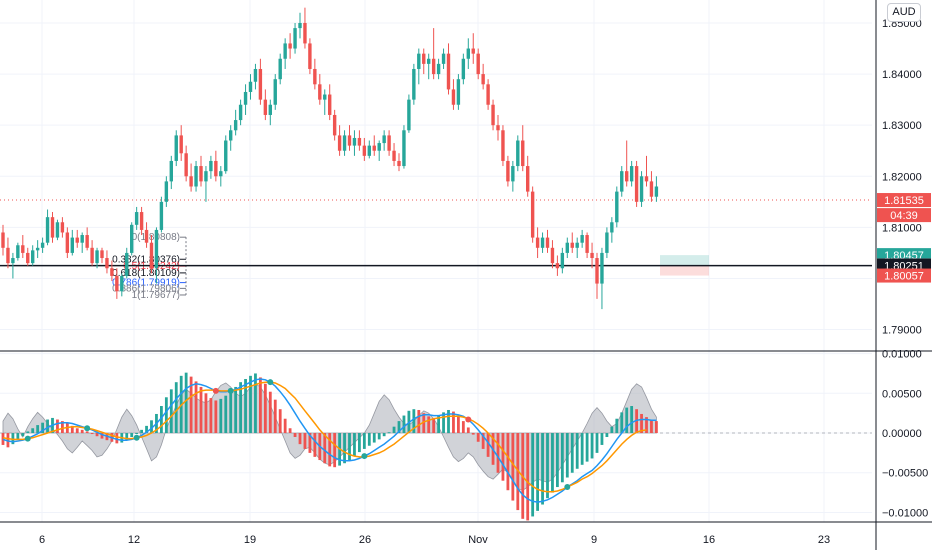 This screenshot has height=550, width=932. I want to click on price-tick-label: 1.81000, so click(902, 228).